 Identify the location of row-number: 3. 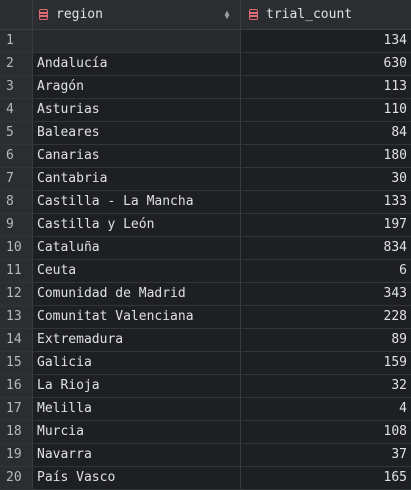
(16, 87).